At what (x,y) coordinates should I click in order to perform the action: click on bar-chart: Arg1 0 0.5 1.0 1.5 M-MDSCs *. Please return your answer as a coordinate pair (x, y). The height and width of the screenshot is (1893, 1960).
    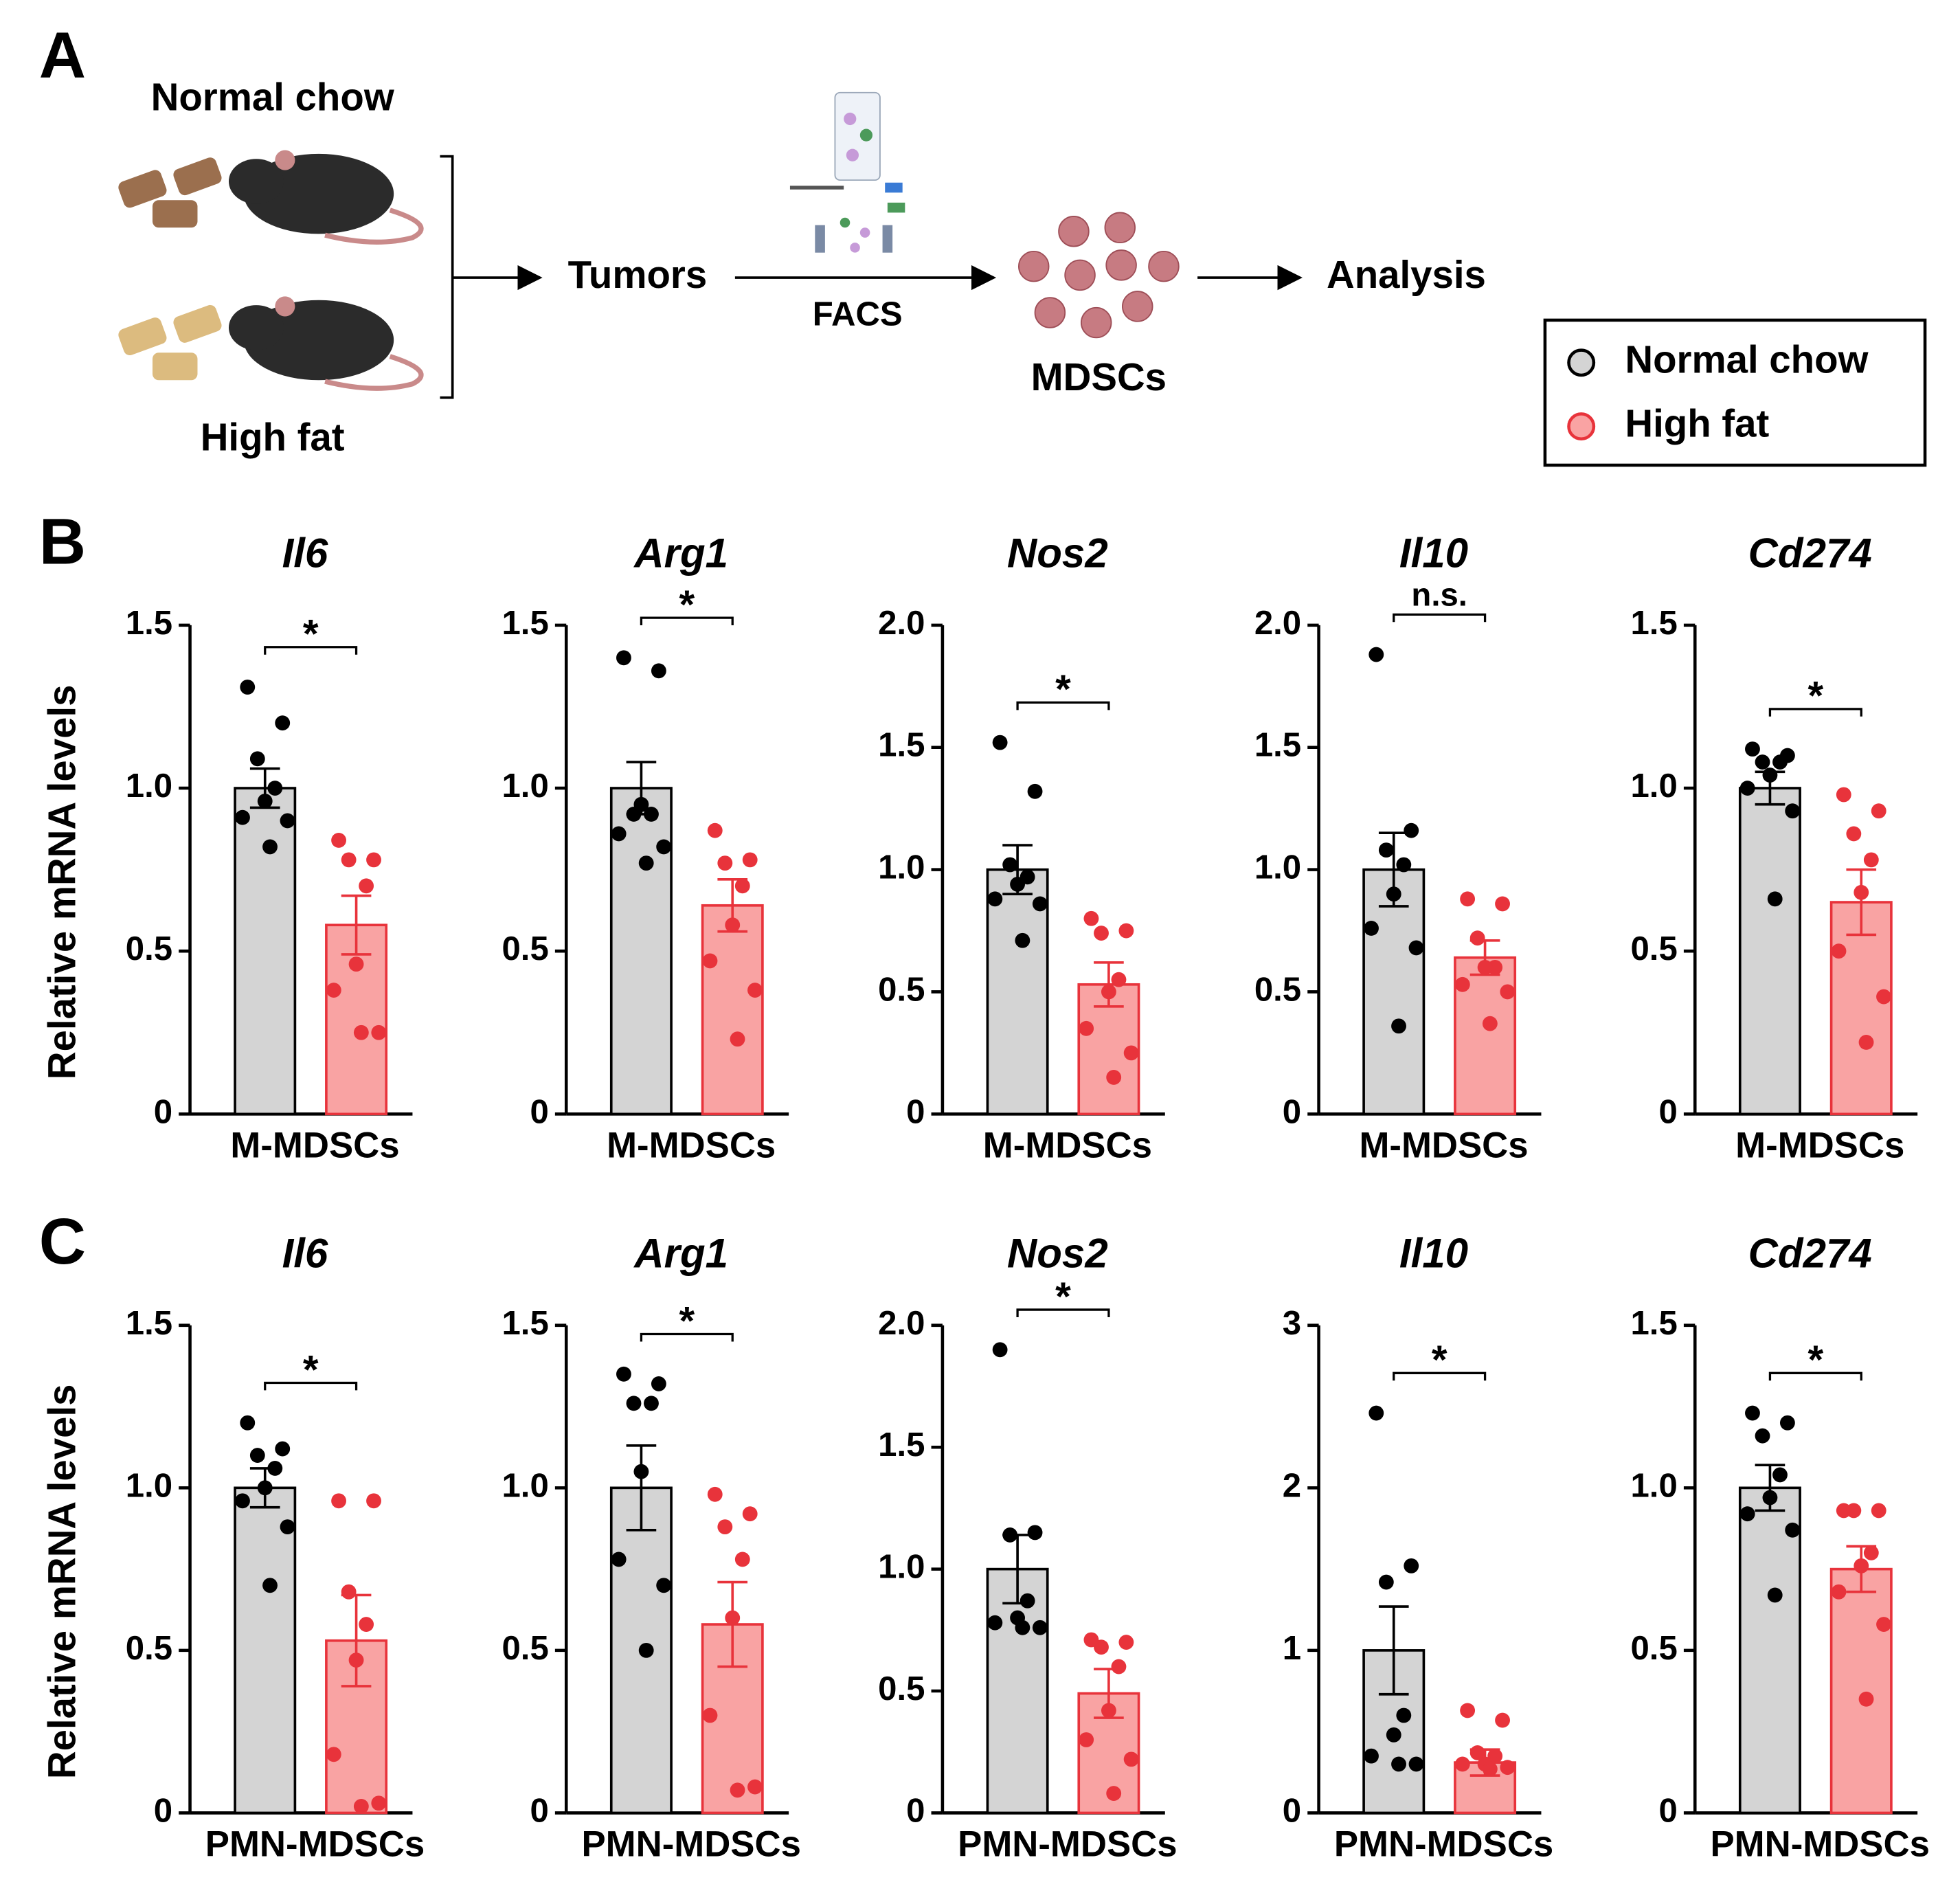
    Looking at the image, I should click on (645, 847).